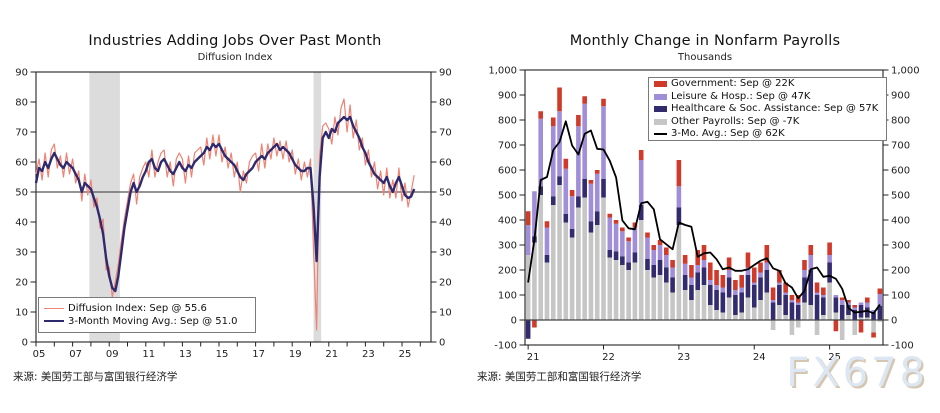  Describe the element at coordinates (660, 84) in the screenshot. I see `government-swatch` at that location.